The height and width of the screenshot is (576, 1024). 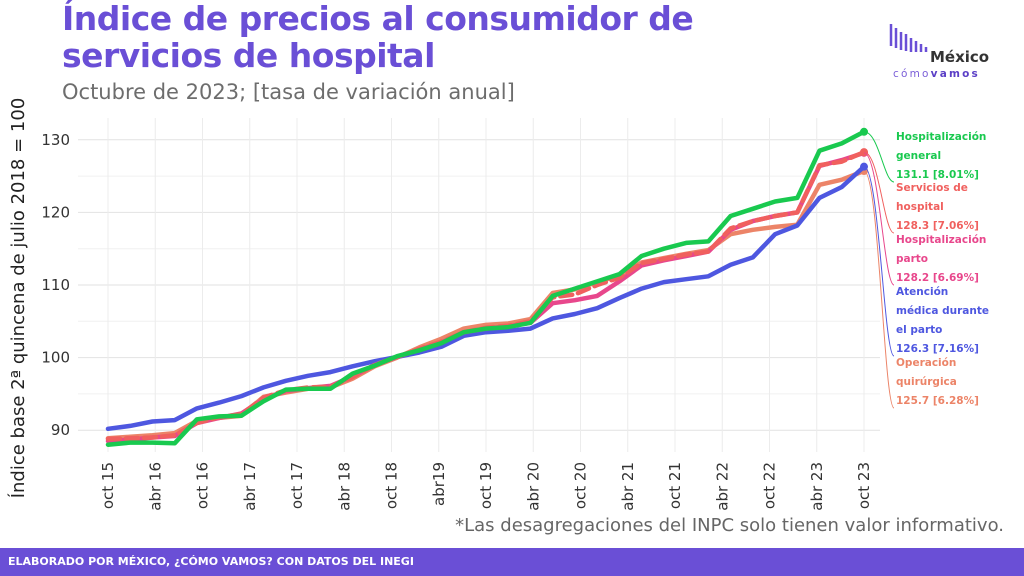 I want to click on x-tick-label: abr 22, so click(x=722, y=486).